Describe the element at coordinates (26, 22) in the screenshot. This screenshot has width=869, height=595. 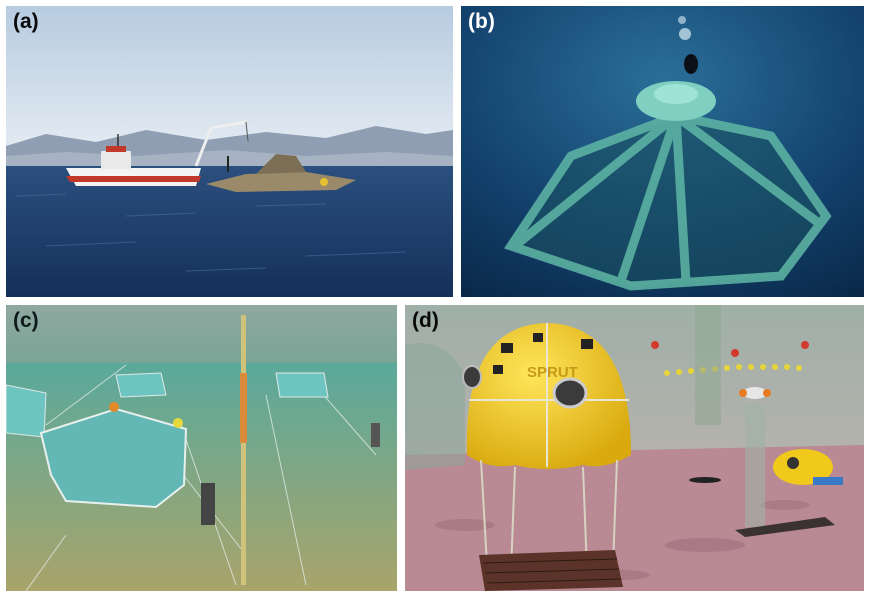
I see `panel-a-label: (a)` at that location.